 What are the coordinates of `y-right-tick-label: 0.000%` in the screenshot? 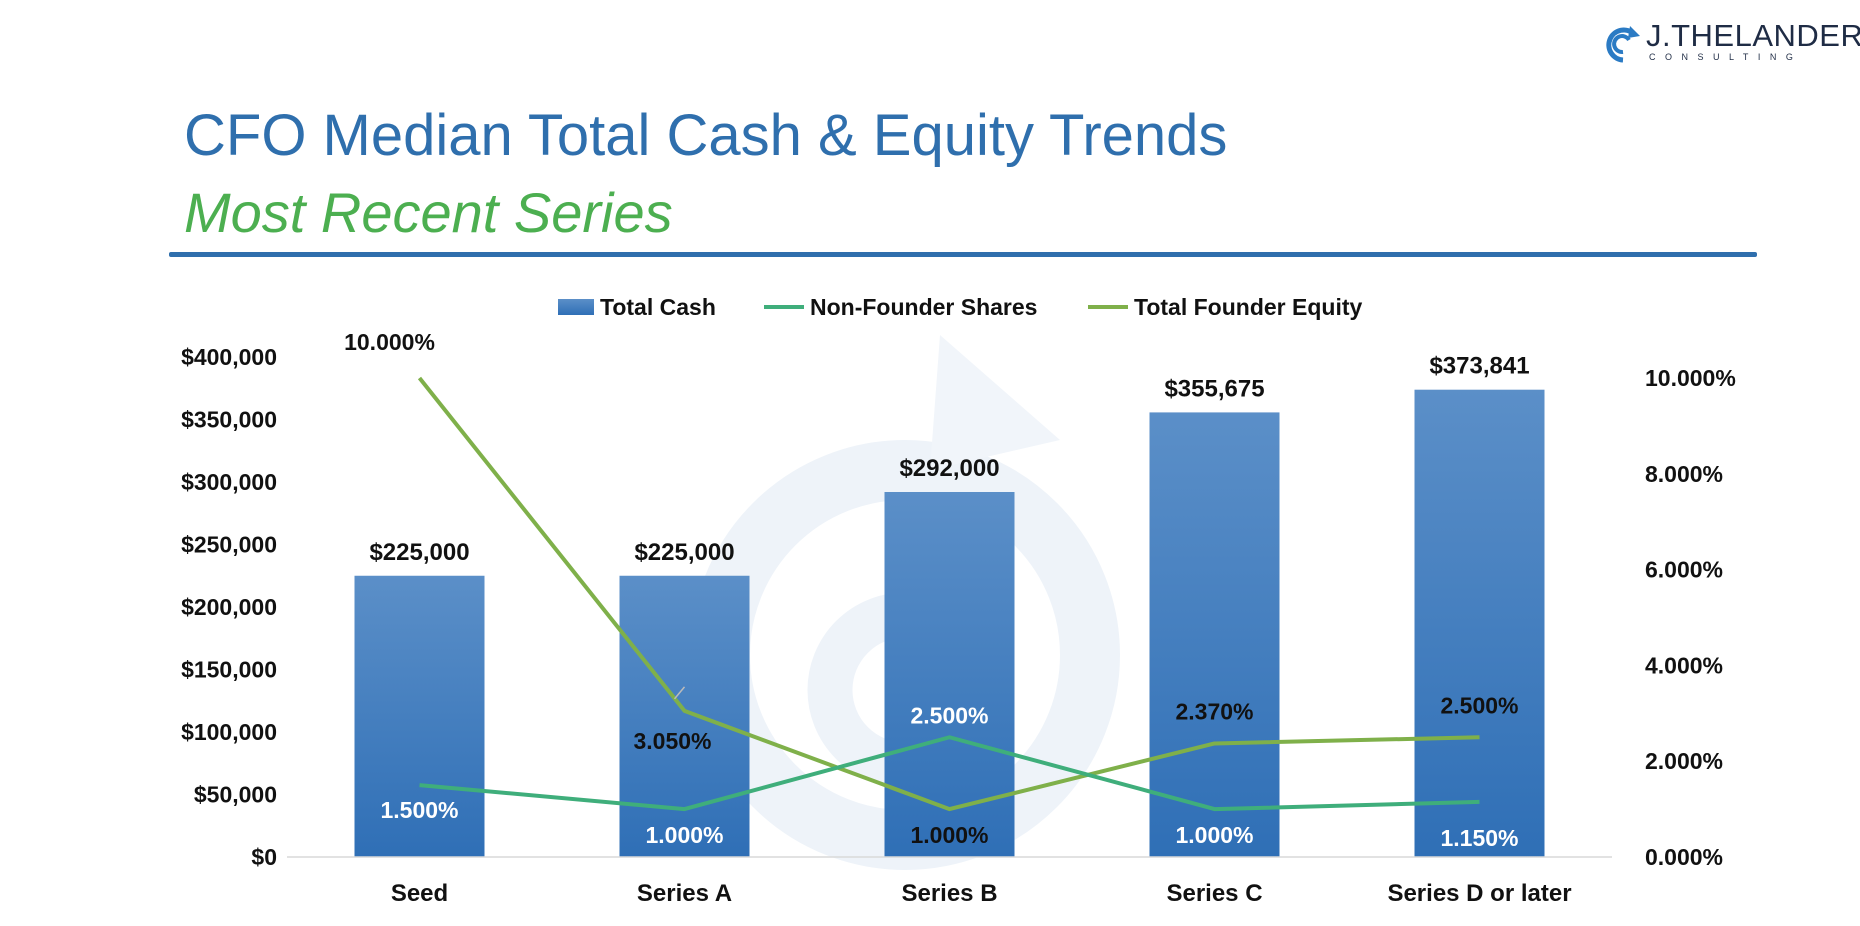 It's located at (1684, 857).